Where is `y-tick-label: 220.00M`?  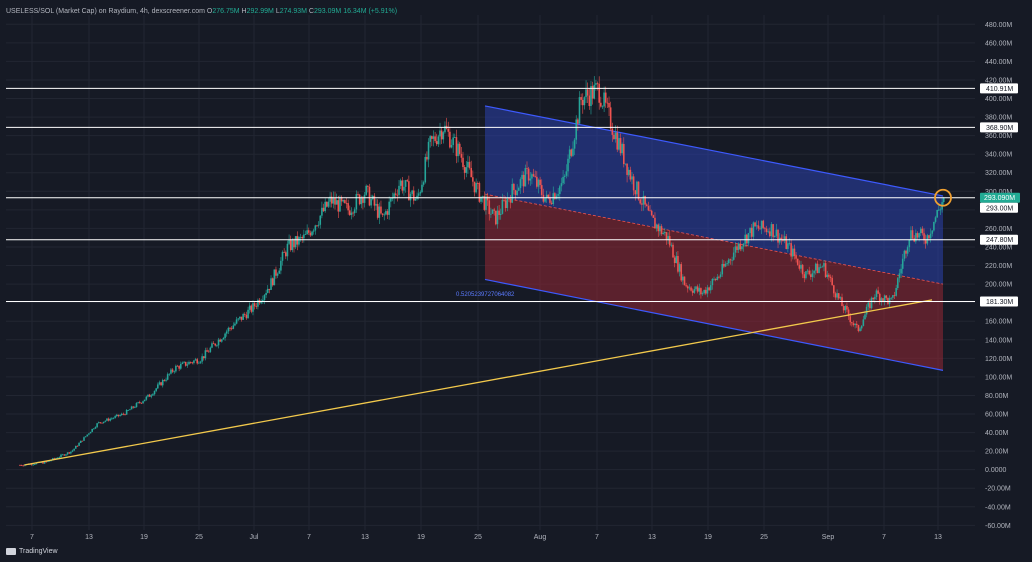
y-tick-label: 220.00M is located at coordinates (998, 266).